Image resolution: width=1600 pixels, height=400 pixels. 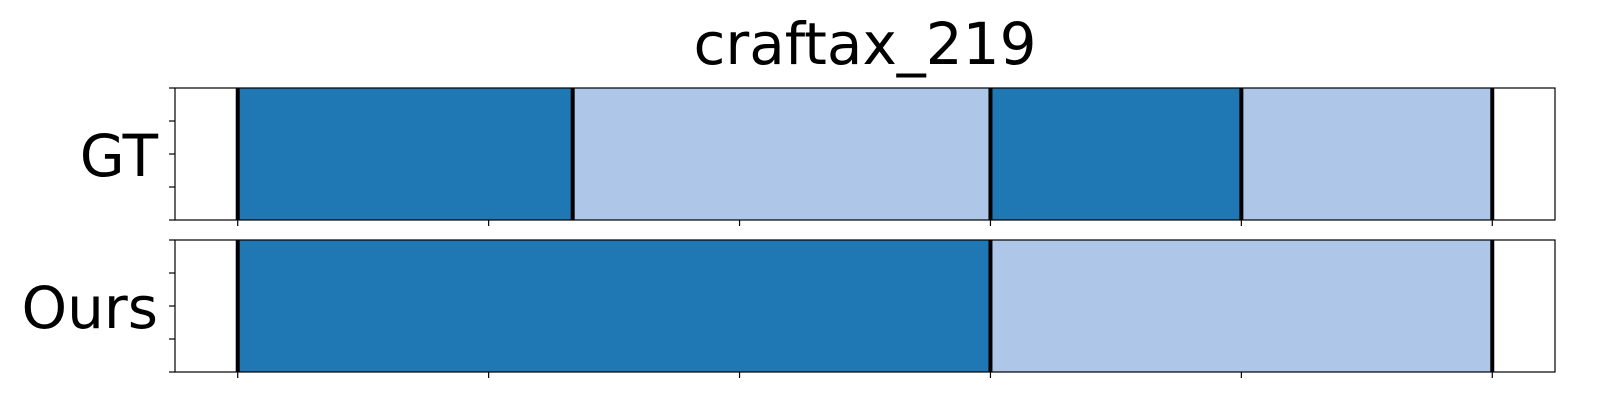 What do you see at coordinates (865, 44) in the screenshot?
I see `chart-title: craftax_219` at bounding box center [865, 44].